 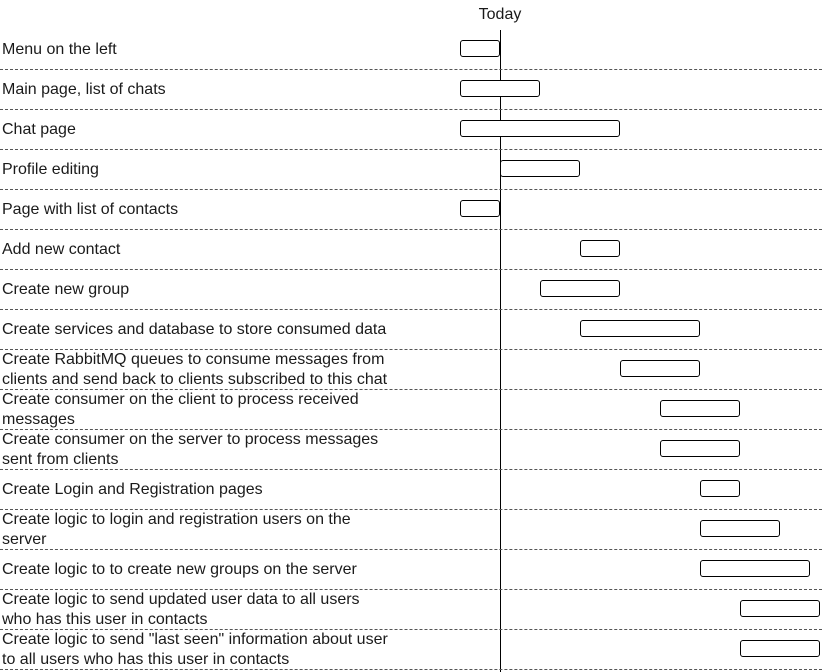 What do you see at coordinates (59, 49) in the screenshot?
I see `task-label: Menu on the left` at bounding box center [59, 49].